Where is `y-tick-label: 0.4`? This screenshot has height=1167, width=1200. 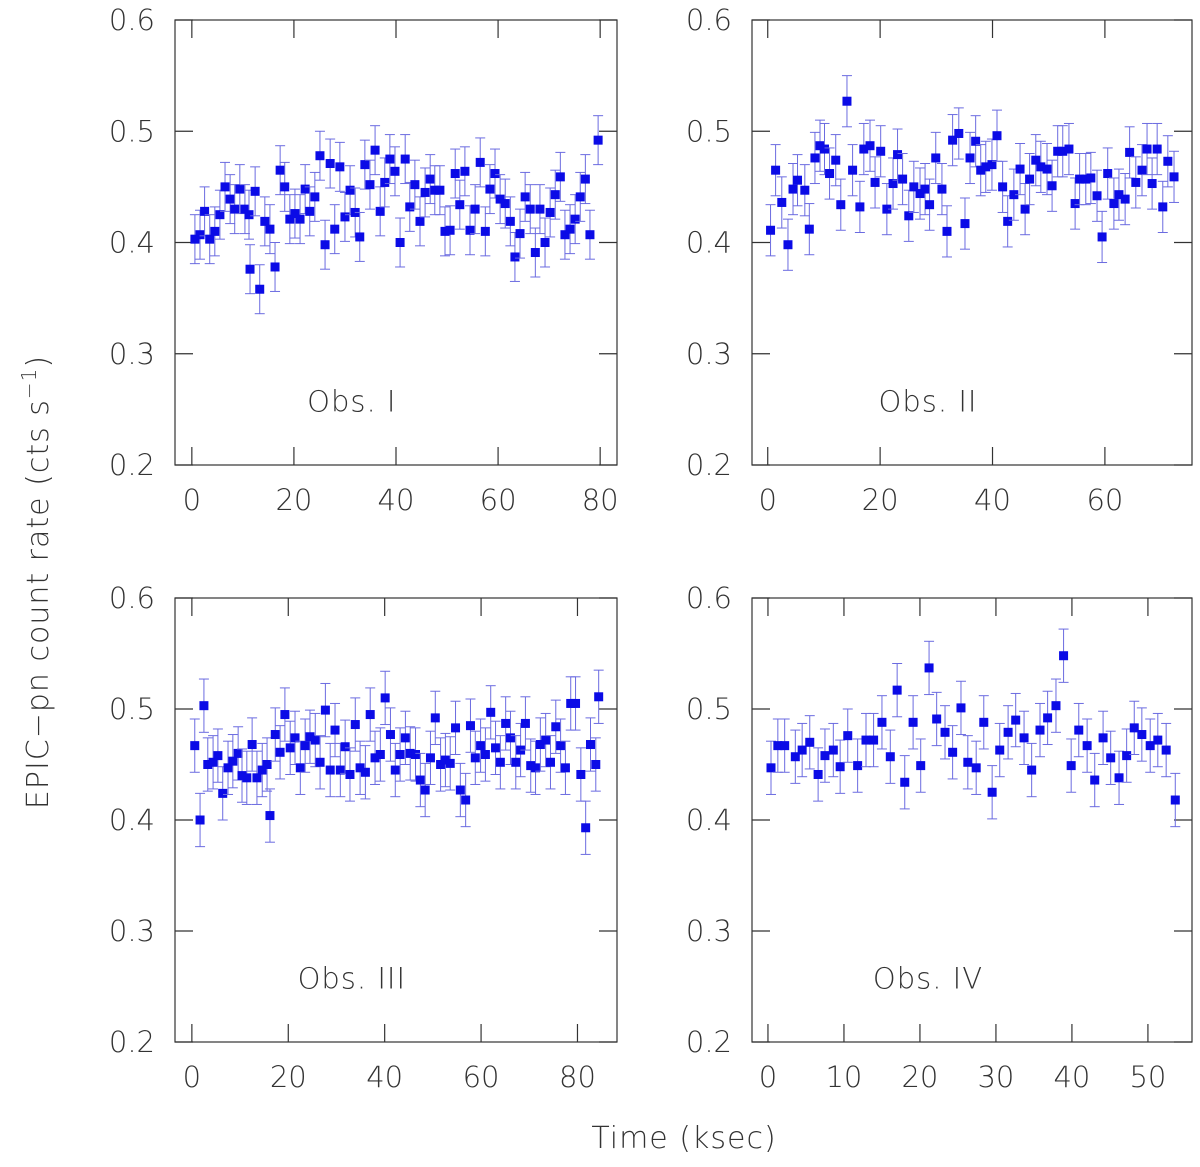 y-tick-label: 0.4 is located at coordinates (132, 243).